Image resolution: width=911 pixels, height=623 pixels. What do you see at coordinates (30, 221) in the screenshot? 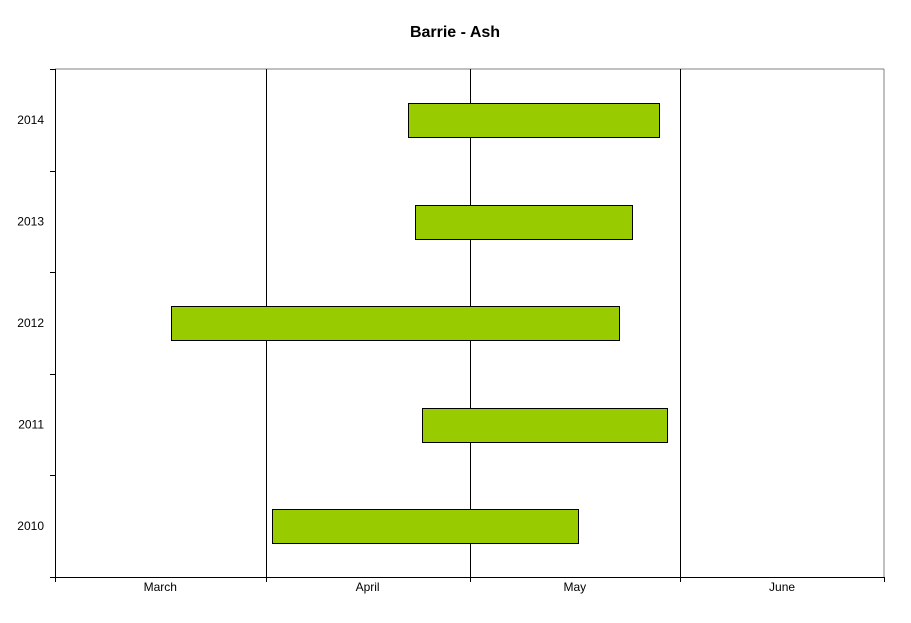
I see `y-tick-label: 2013` at bounding box center [30, 221].